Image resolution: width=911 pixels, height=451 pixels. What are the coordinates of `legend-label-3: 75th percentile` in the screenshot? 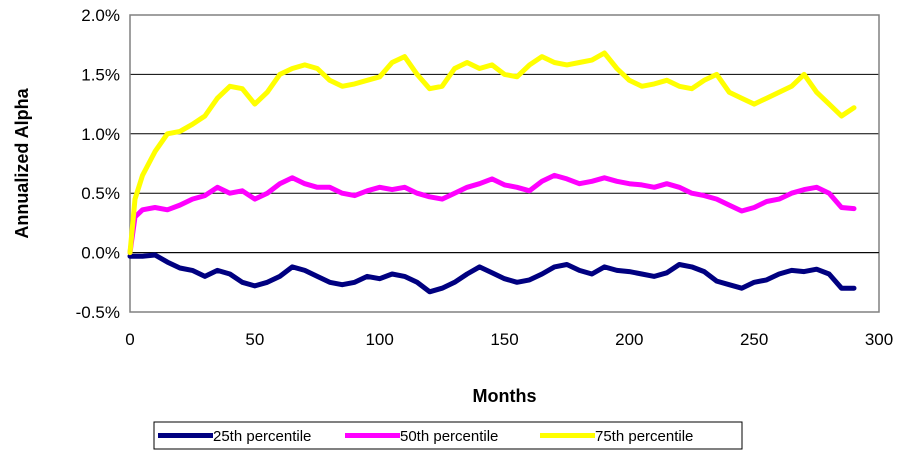 It's located at (644, 436).